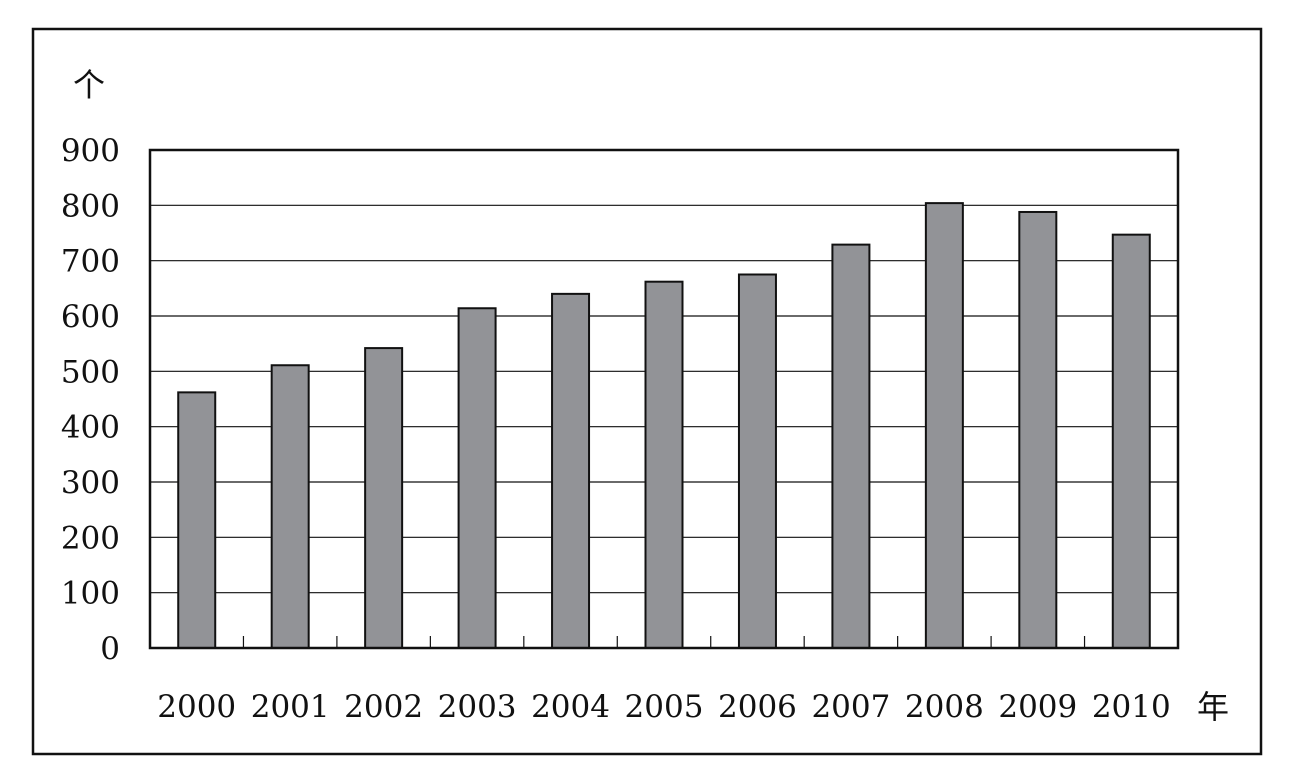 The image size is (1300, 775). Describe the element at coordinates (90, 483) in the screenshot. I see `y-tick-label-300: 300` at that location.